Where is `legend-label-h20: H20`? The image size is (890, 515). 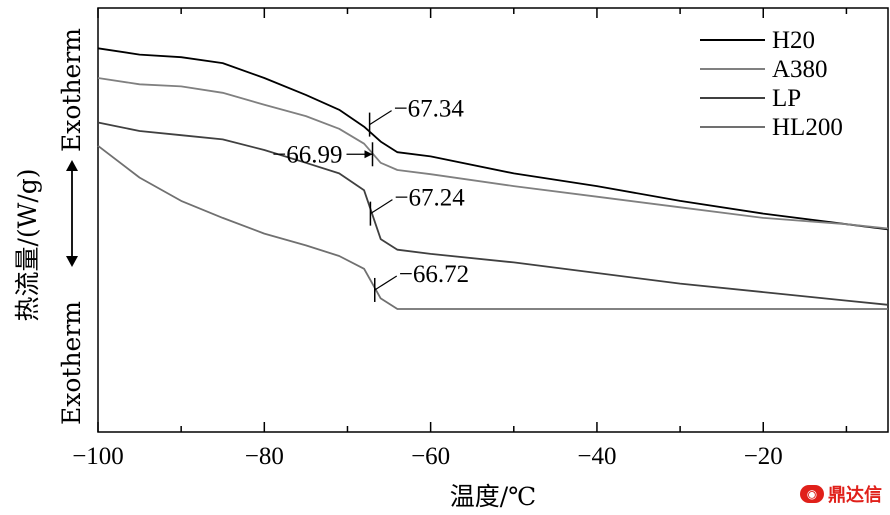
legend-label-h20: H20 is located at coordinates (793, 40).